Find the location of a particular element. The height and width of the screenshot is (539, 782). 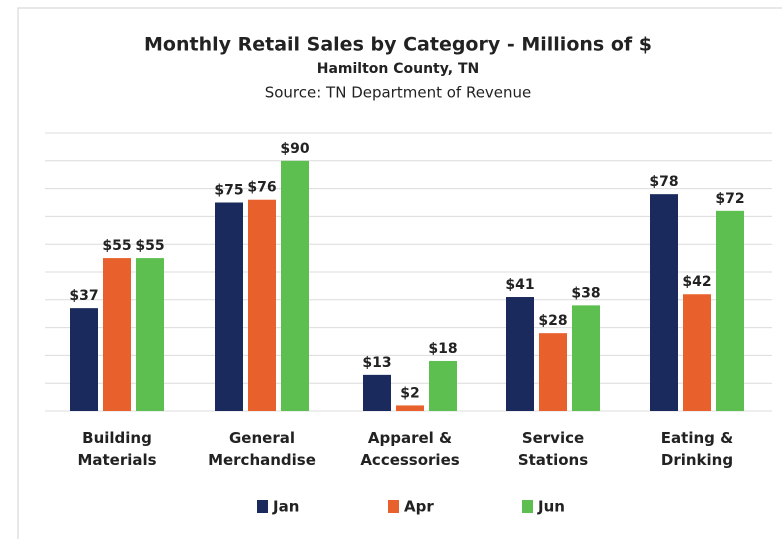

data-label: $2 is located at coordinates (409, 393).